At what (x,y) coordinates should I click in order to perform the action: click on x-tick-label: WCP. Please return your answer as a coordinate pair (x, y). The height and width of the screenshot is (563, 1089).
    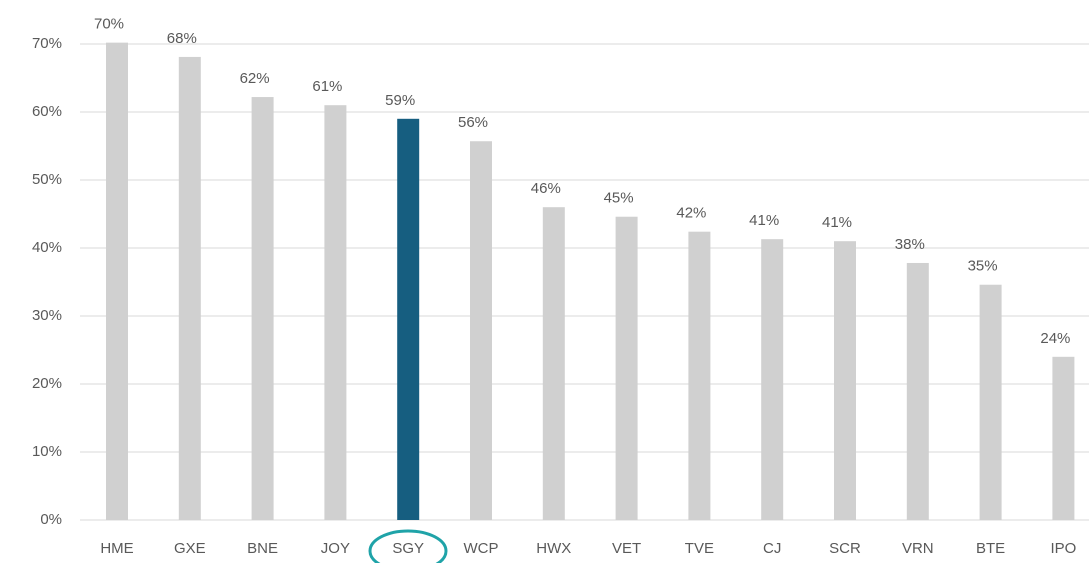
    Looking at the image, I should click on (481, 548).